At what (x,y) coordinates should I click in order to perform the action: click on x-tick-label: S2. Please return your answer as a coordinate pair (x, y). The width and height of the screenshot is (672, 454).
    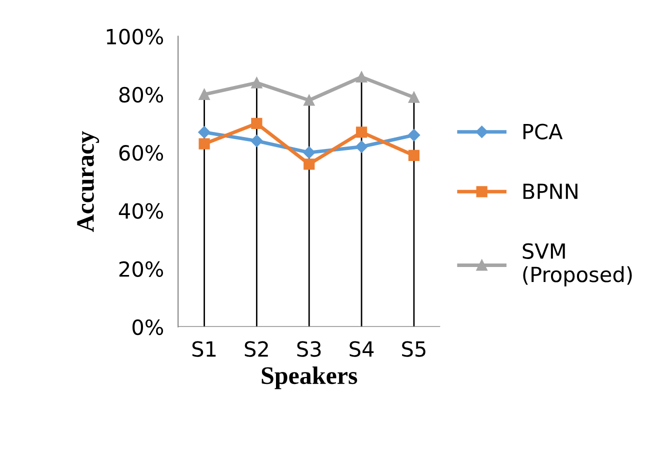
    Looking at the image, I should click on (256, 349).